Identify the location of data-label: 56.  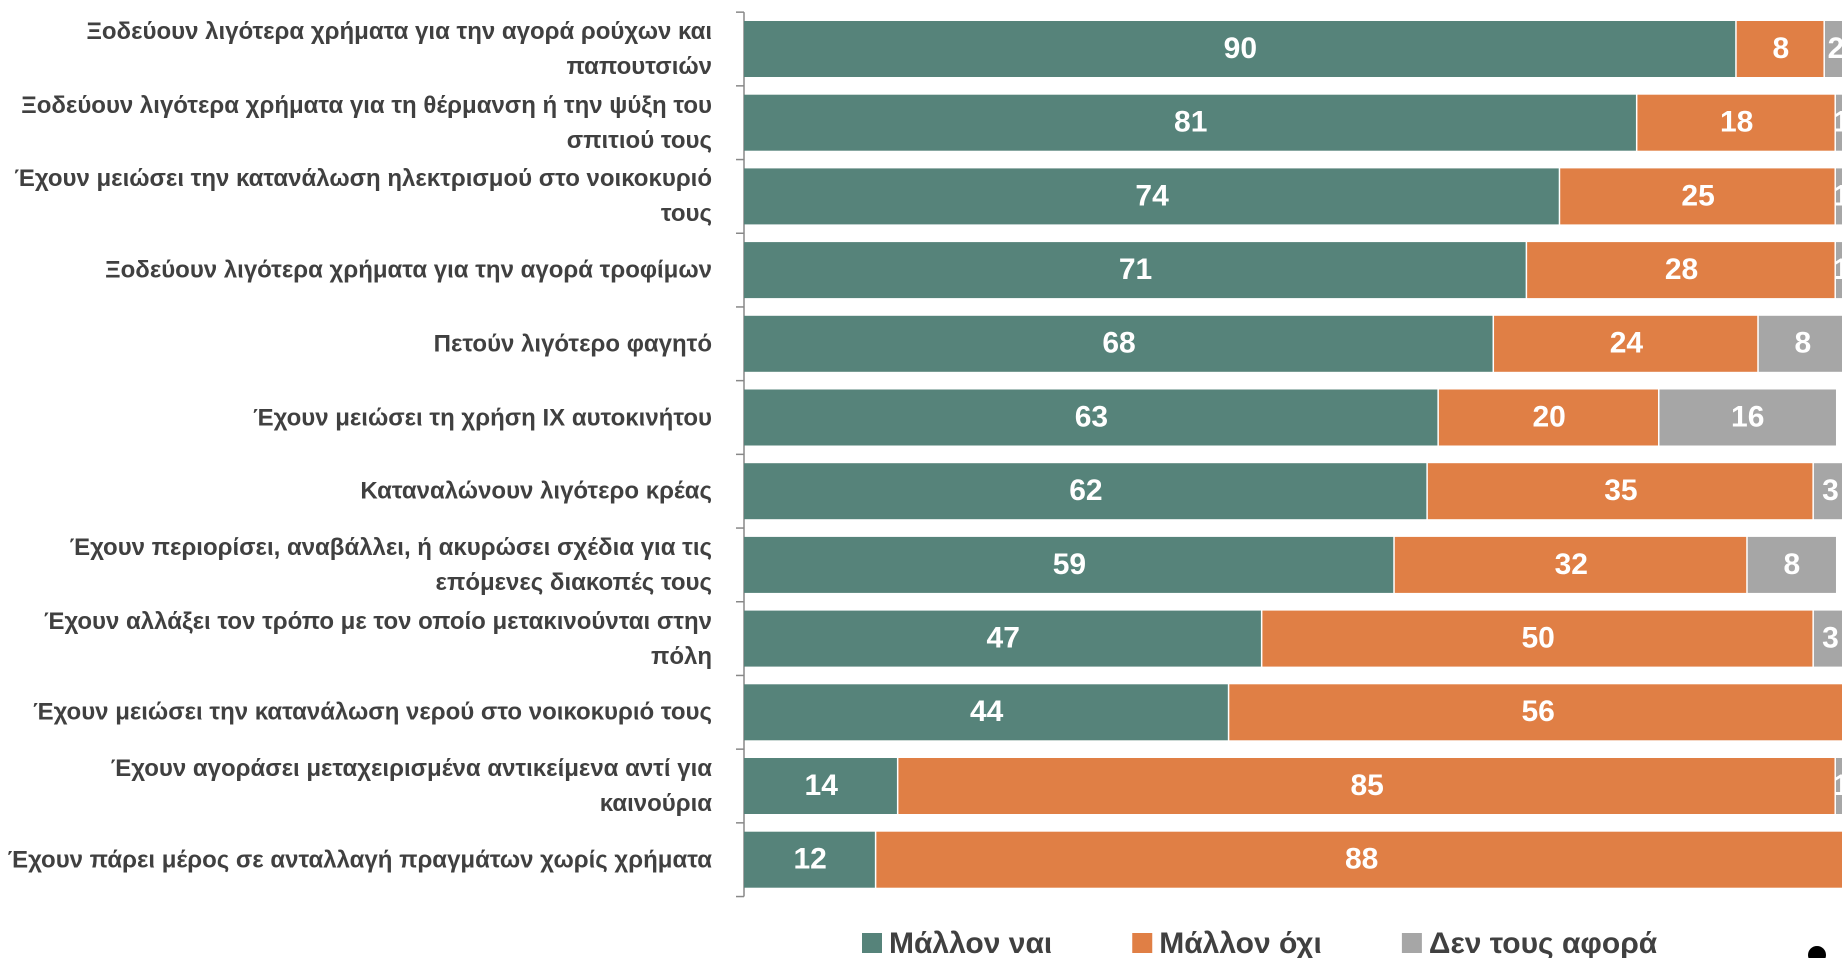
(1537, 711).